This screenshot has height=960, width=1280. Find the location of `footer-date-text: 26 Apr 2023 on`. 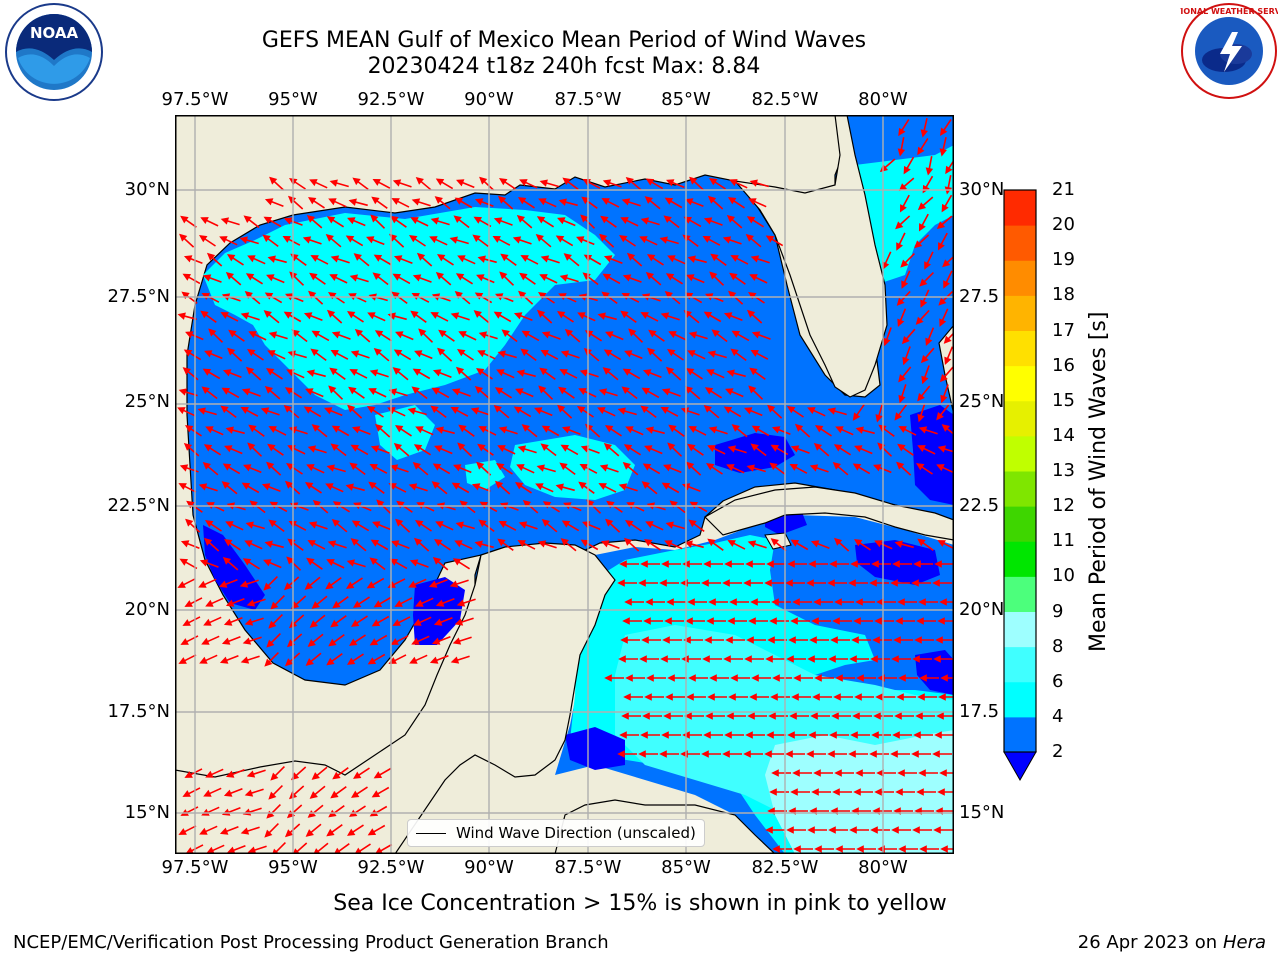

footer-date-text: 26 Apr 2023 on is located at coordinates (1147, 942).